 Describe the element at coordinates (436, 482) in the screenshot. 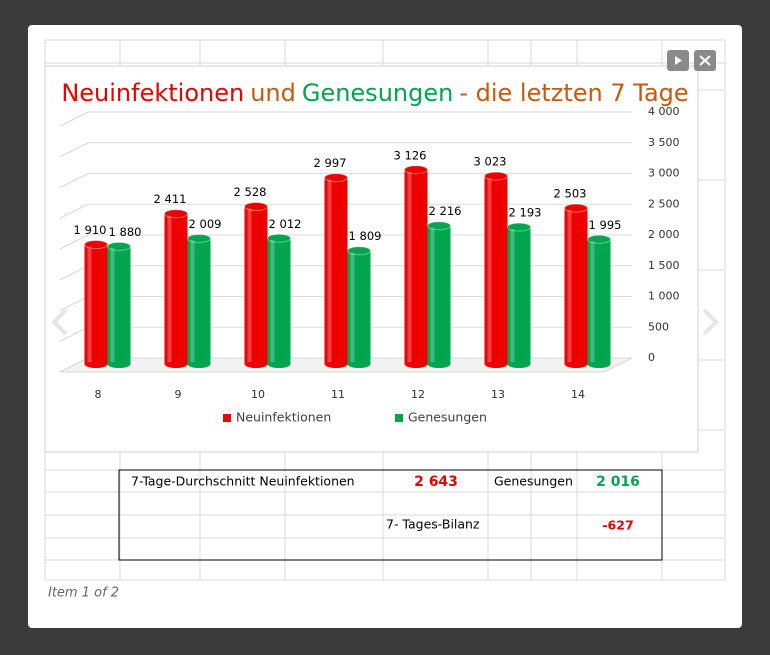

I see `avg-value: 2 643` at that location.